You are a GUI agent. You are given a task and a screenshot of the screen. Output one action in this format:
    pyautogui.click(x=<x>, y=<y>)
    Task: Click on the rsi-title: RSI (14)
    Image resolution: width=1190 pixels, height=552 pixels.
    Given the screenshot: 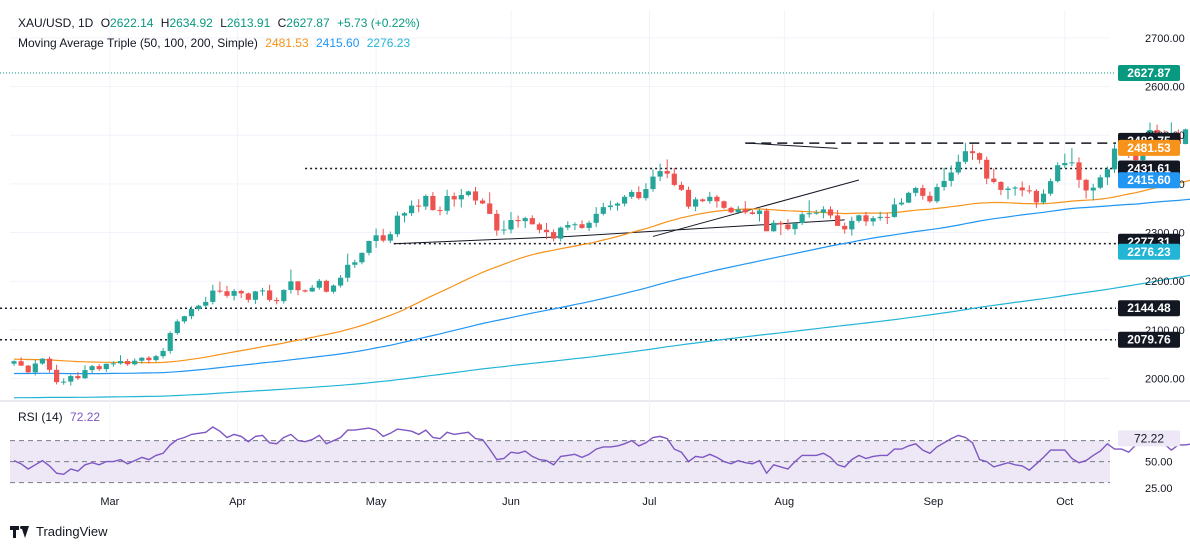 What is the action you would take?
    pyautogui.click(x=40, y=417)
    